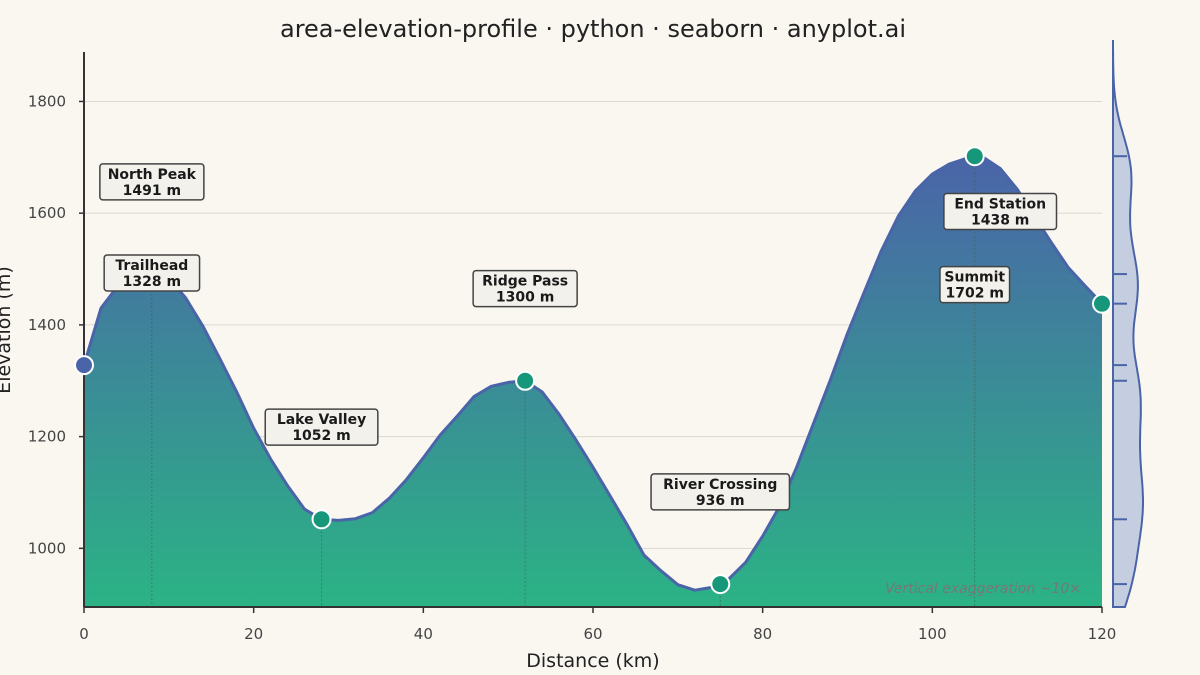 The height and width of the screenshot is (675, 1200). I want to click on marginal-distribution, so click(1128, 324).